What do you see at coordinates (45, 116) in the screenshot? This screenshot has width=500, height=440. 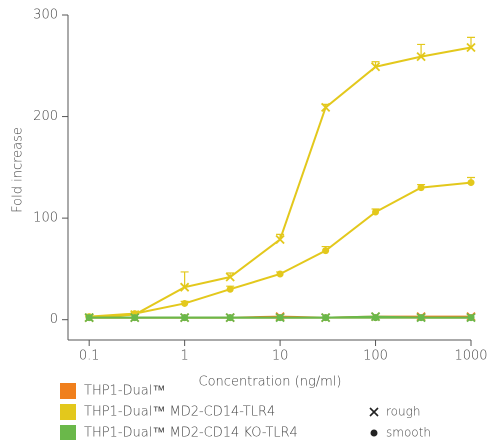 I see `y-tick-label: 200` at bounding box center [45, 116].